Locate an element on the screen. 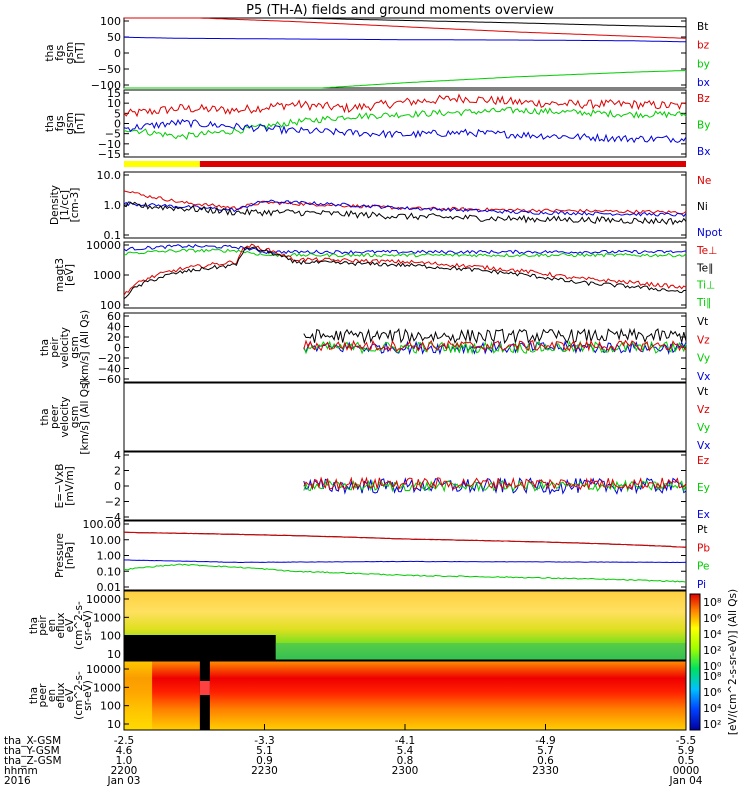 Image resolution: width=750 pixels, height=804 pixels. ytick-label: −4 is located at coordinates (113, 517).